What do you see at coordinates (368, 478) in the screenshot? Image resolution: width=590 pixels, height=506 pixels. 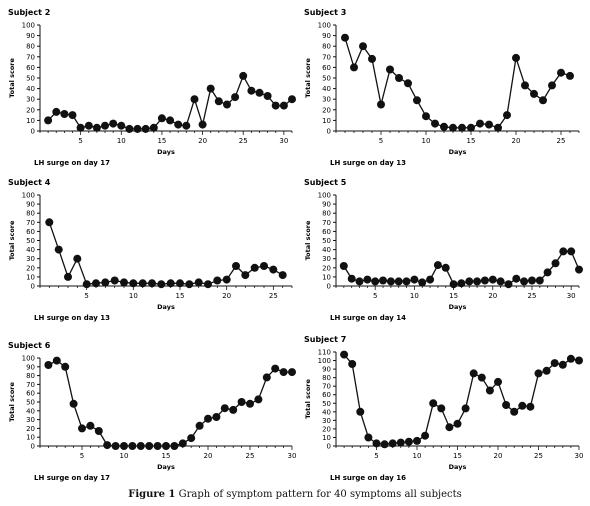 I see `lh-surge-note: LH surge on day 16` at bounding box center [368, 478].